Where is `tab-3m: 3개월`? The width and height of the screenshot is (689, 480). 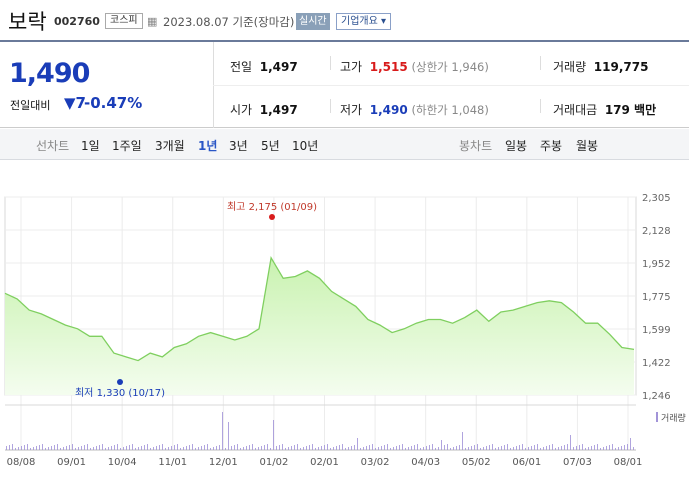 tab-3m: 3개월 is located at coordinates (170, 146).